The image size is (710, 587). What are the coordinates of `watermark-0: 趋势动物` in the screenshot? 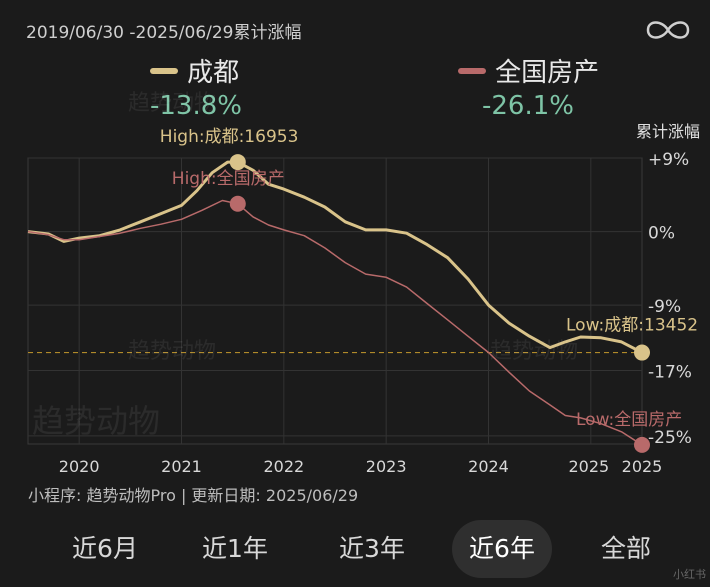 It's located at (96, 421).